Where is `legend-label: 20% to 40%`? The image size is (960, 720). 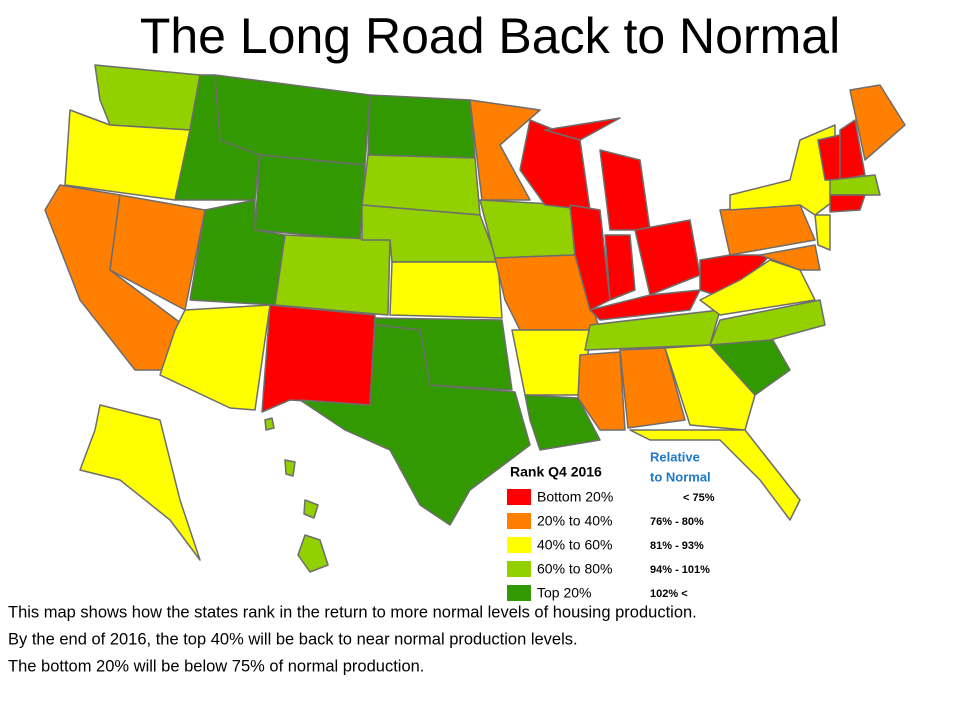 legend-label: 20% to 40% is located at coordinates (575, 521).